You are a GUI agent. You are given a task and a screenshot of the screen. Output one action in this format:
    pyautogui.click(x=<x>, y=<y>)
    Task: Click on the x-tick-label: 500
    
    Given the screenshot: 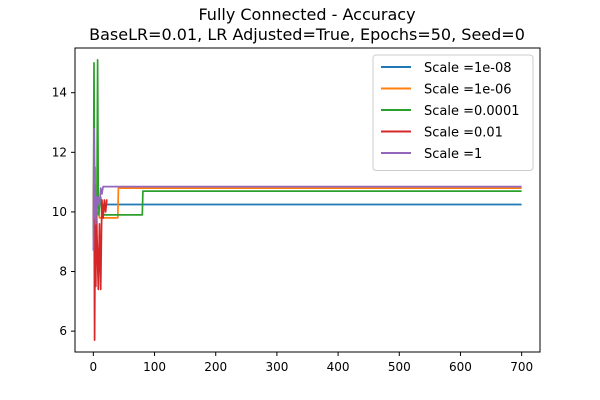 What is the action you would take?
    pyautogui.click(x=399, y=367)
    